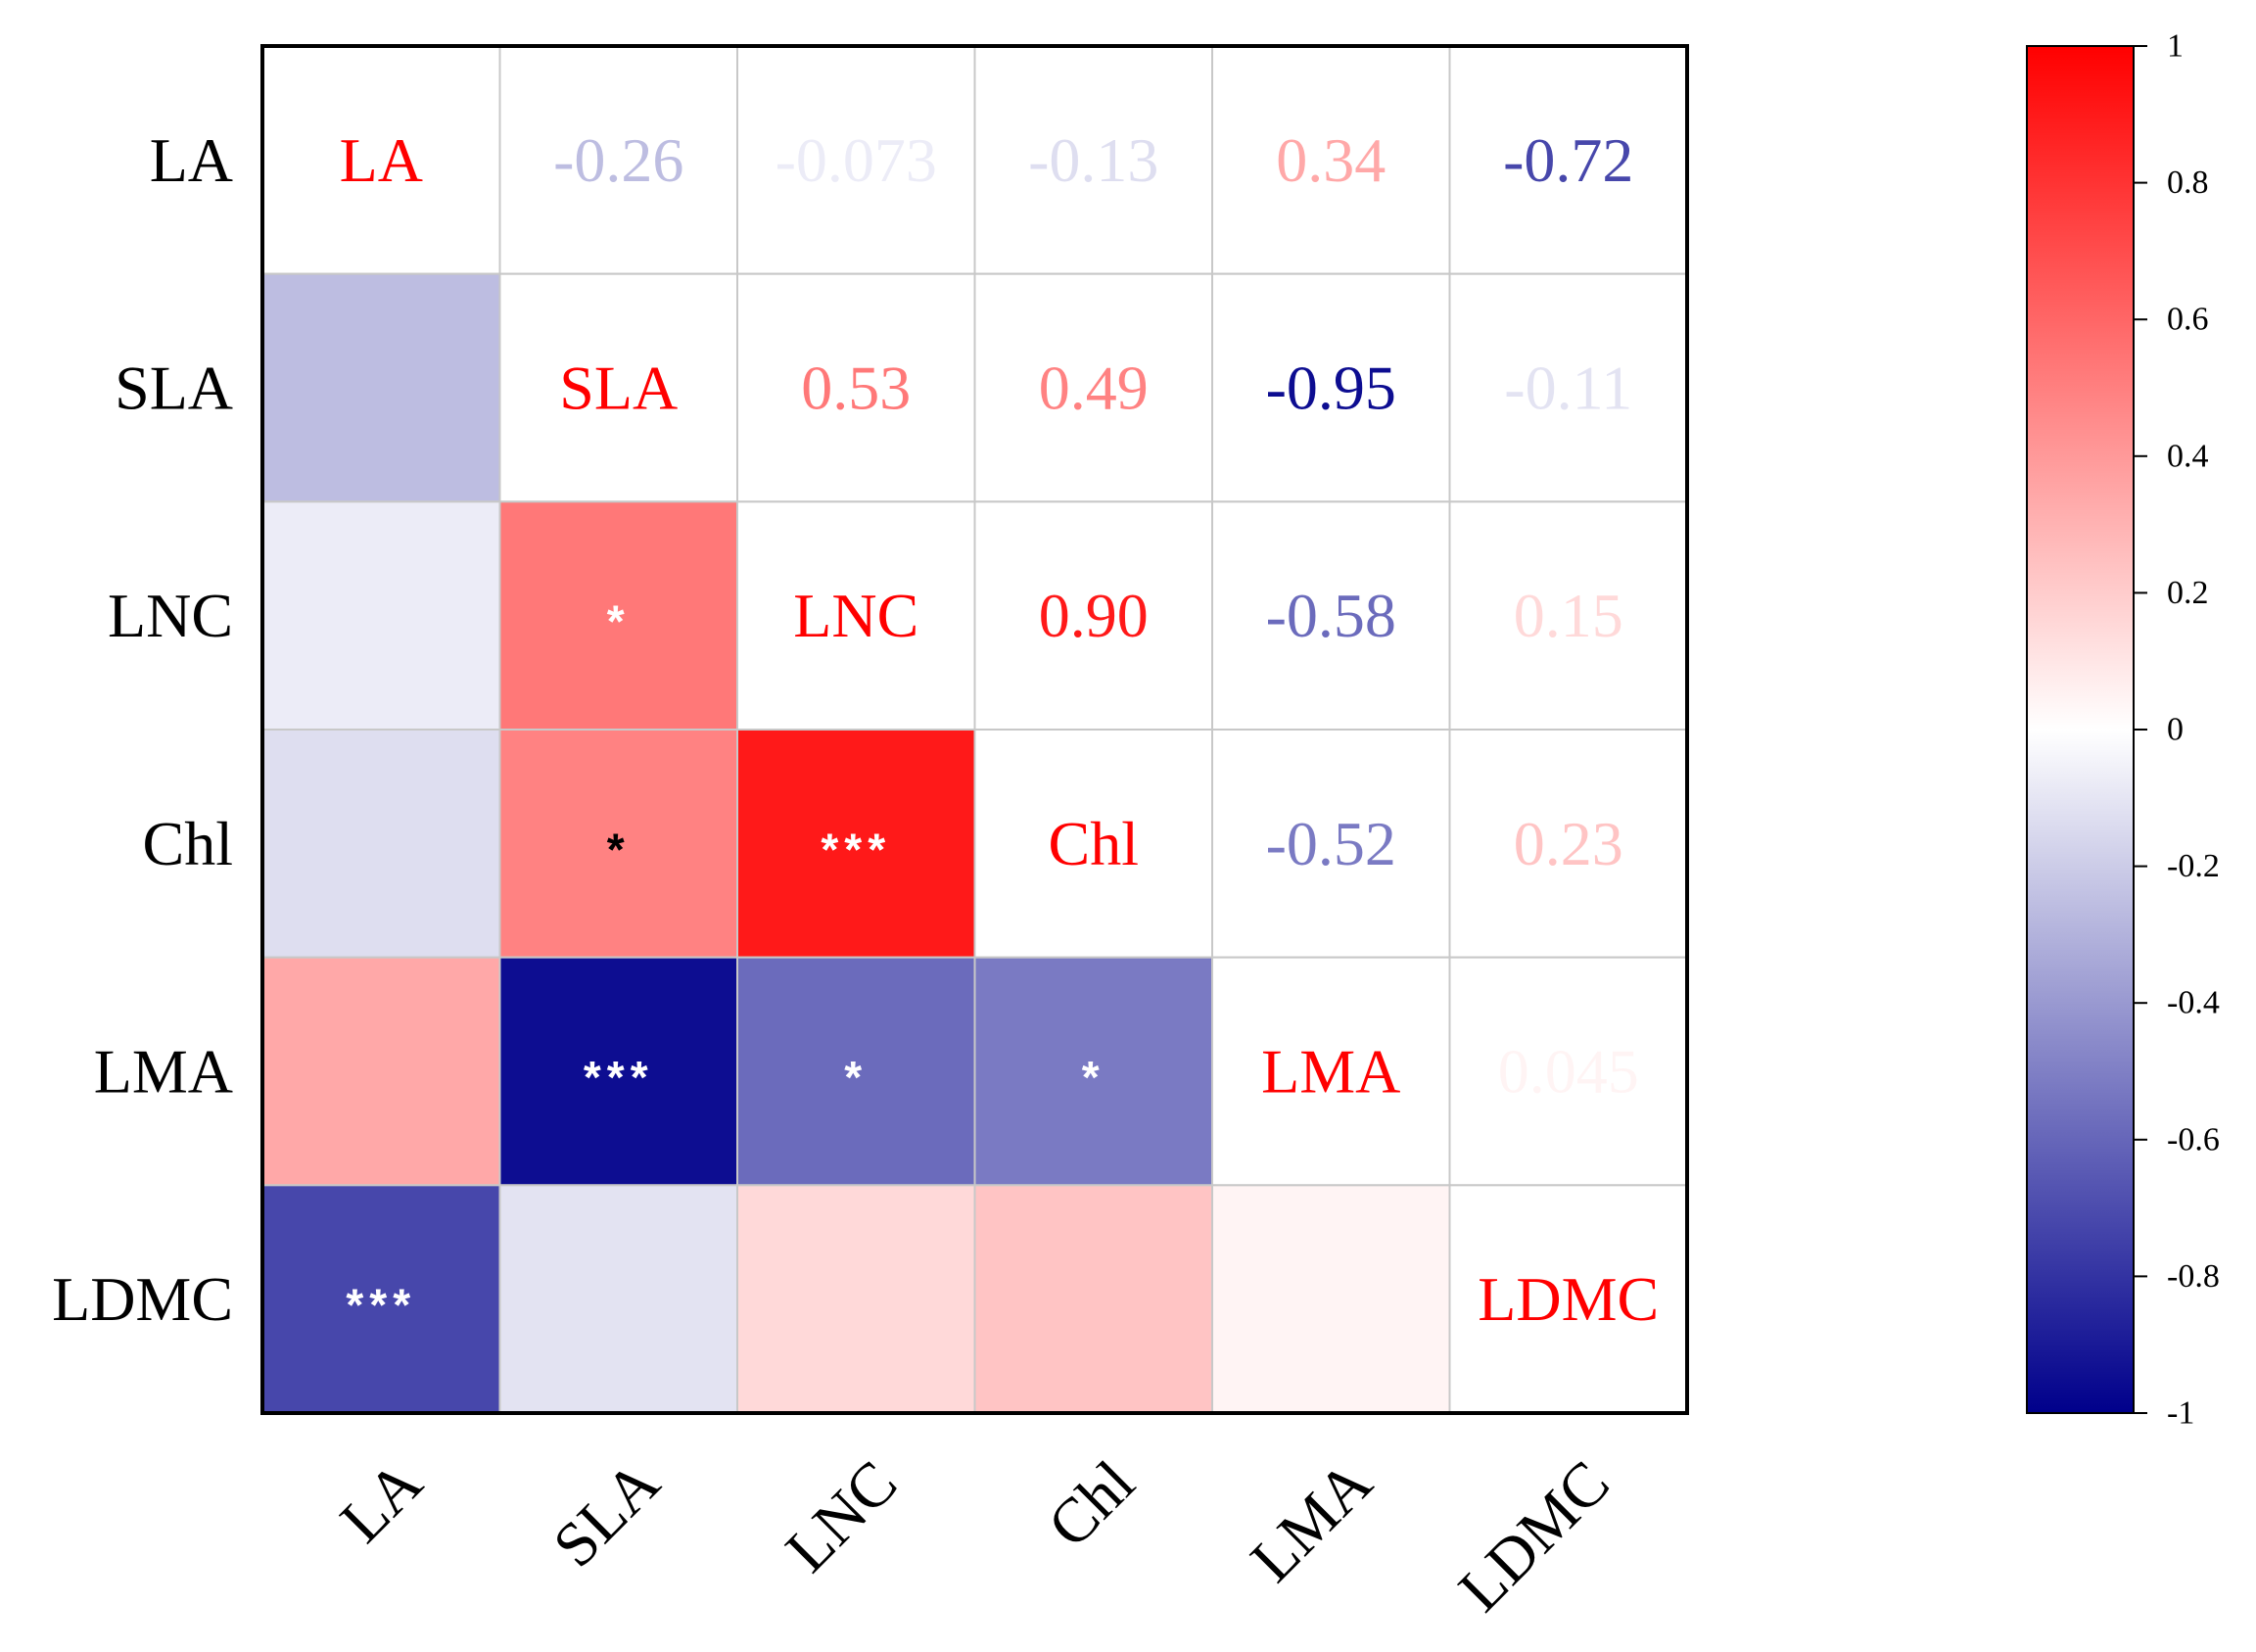  Describe the element at coordinates (191, 160) in the screenshot. I see `row-label: LA` at that location.